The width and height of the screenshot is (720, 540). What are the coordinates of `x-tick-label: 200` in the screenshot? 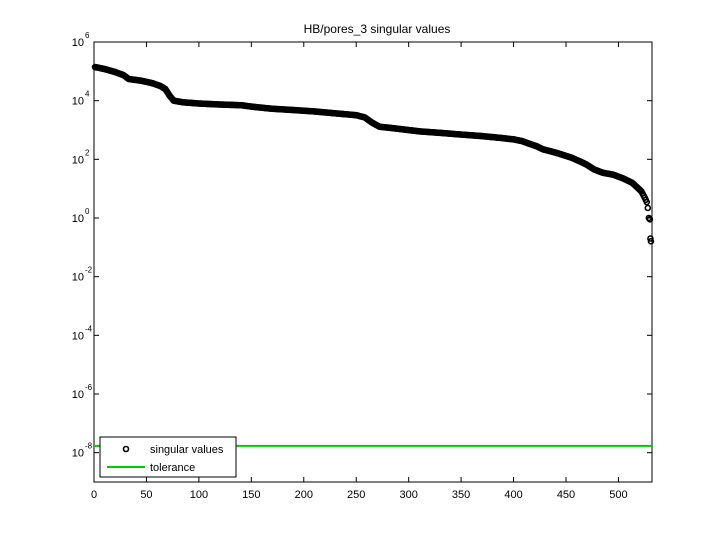 It's located at (304, 495).